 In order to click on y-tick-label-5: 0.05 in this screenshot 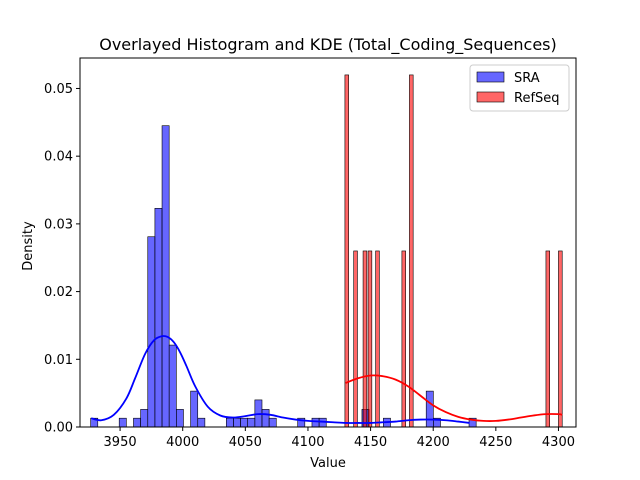, I will do `click(58, 89)`.